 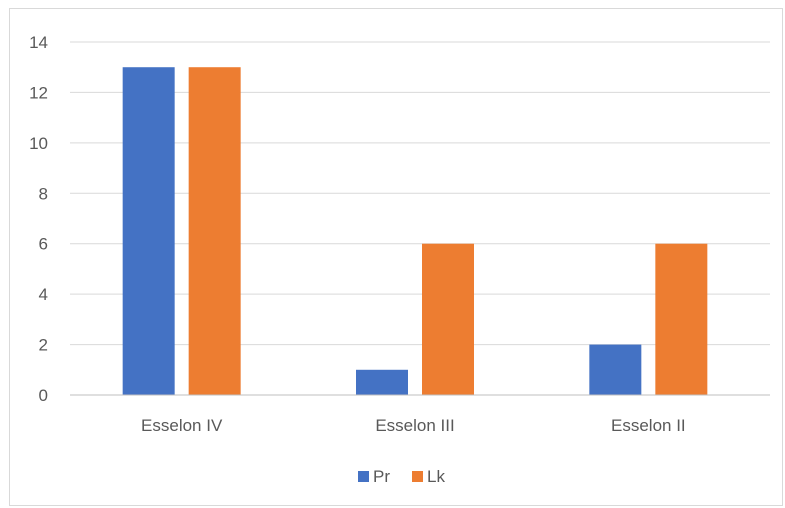 What do you see at coordinates (401, 476) in the screenshot?
I see `legend: Pr Lk` at bounding box center [401, 476].